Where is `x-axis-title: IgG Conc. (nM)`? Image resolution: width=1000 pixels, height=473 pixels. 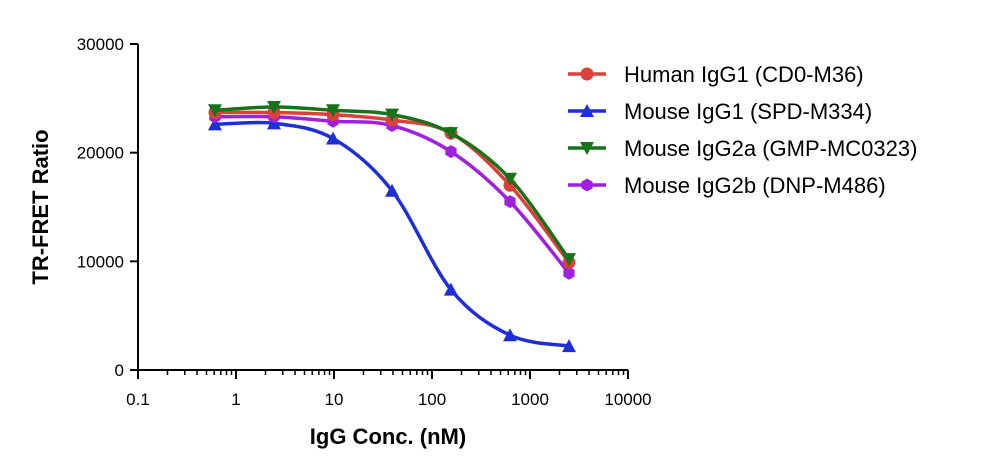
x-axis-title: IgG Conc. (nM) is located at coordinates (388, 436).